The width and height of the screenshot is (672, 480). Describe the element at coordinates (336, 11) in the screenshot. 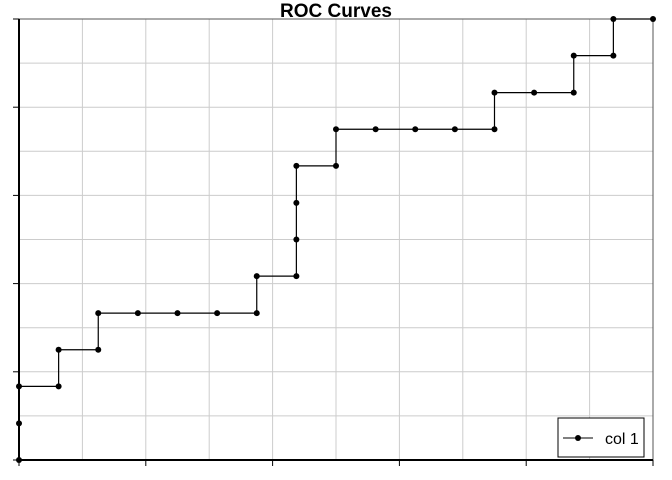

I see `chart-title: ROC Curves` at that location.